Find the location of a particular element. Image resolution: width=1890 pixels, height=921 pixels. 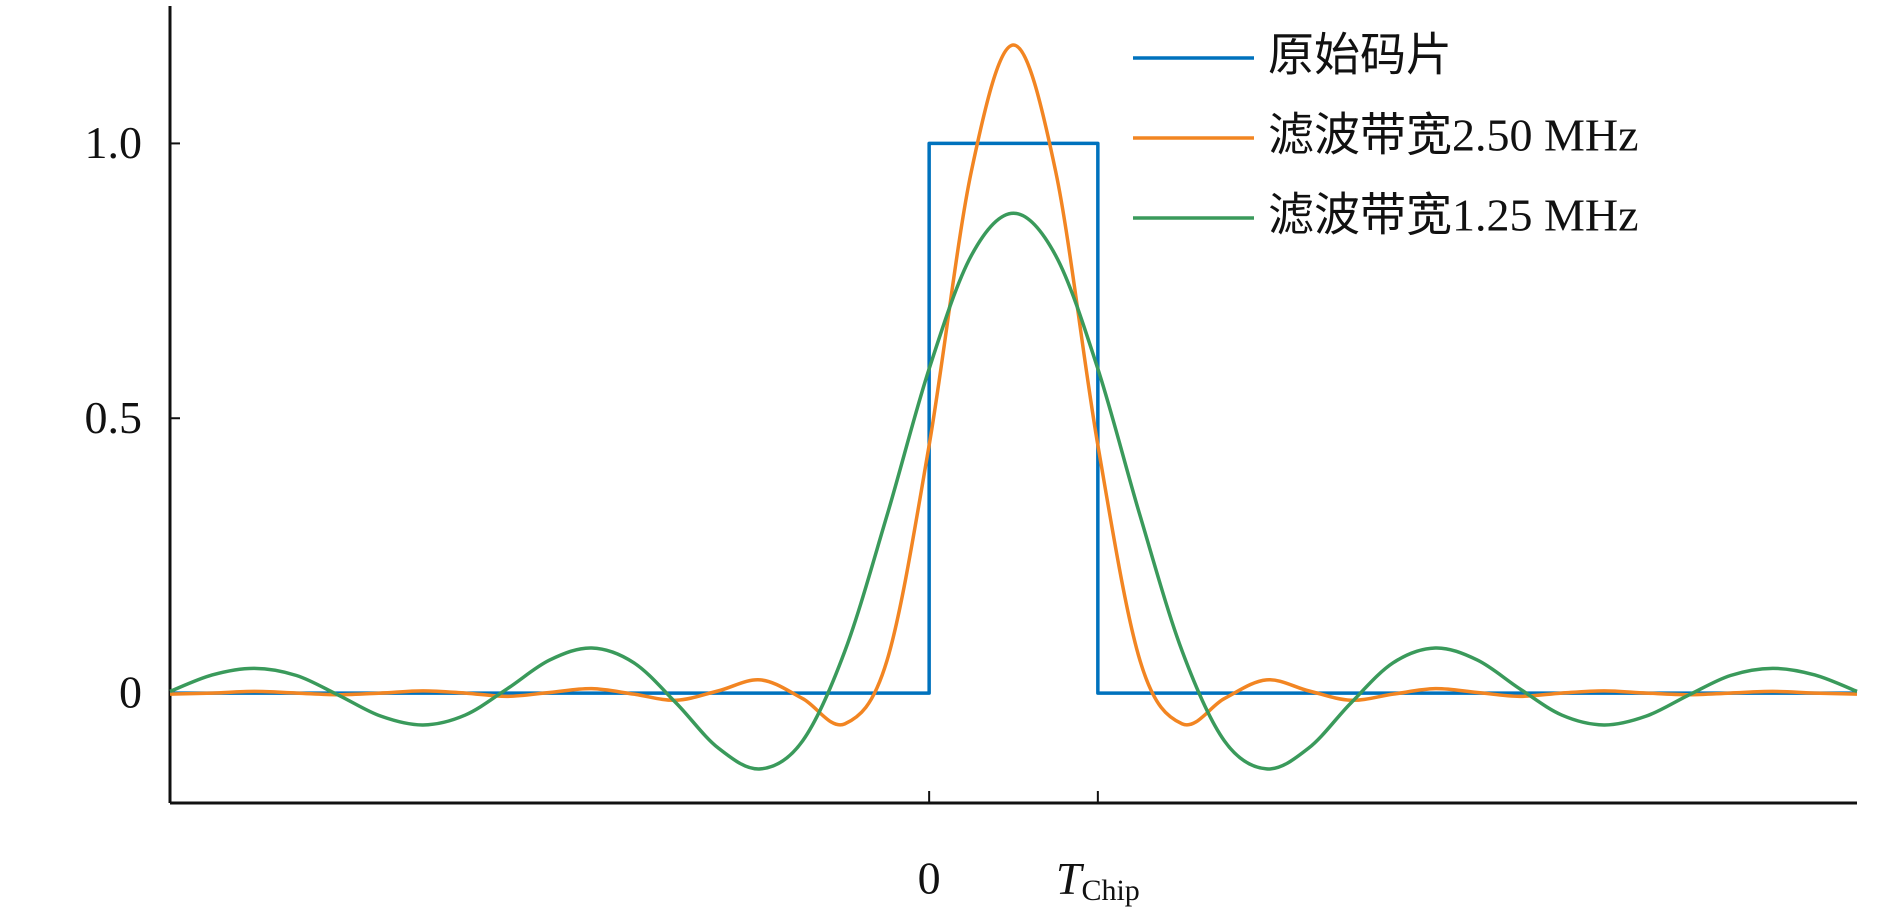

y-tick-label: 0 is located at coordinates (130, 692).